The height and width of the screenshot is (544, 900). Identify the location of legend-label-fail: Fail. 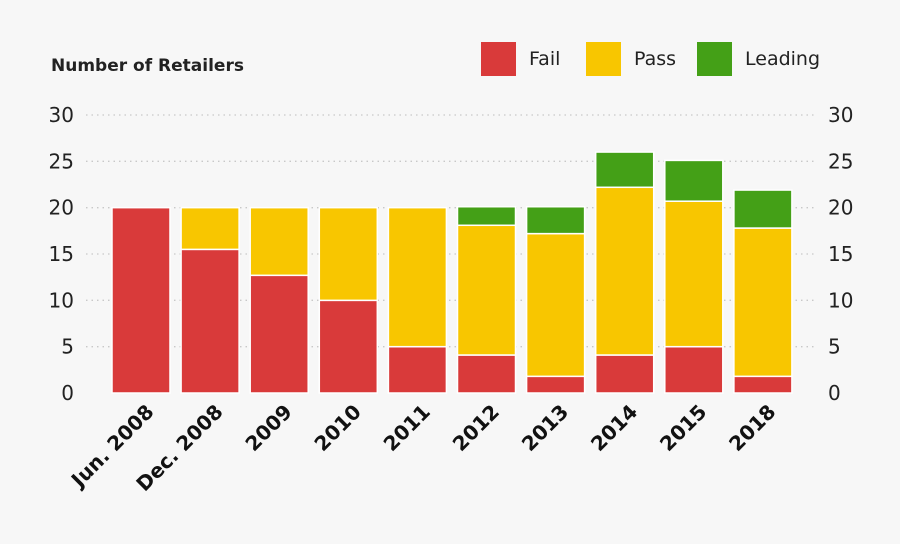
(544, 59).